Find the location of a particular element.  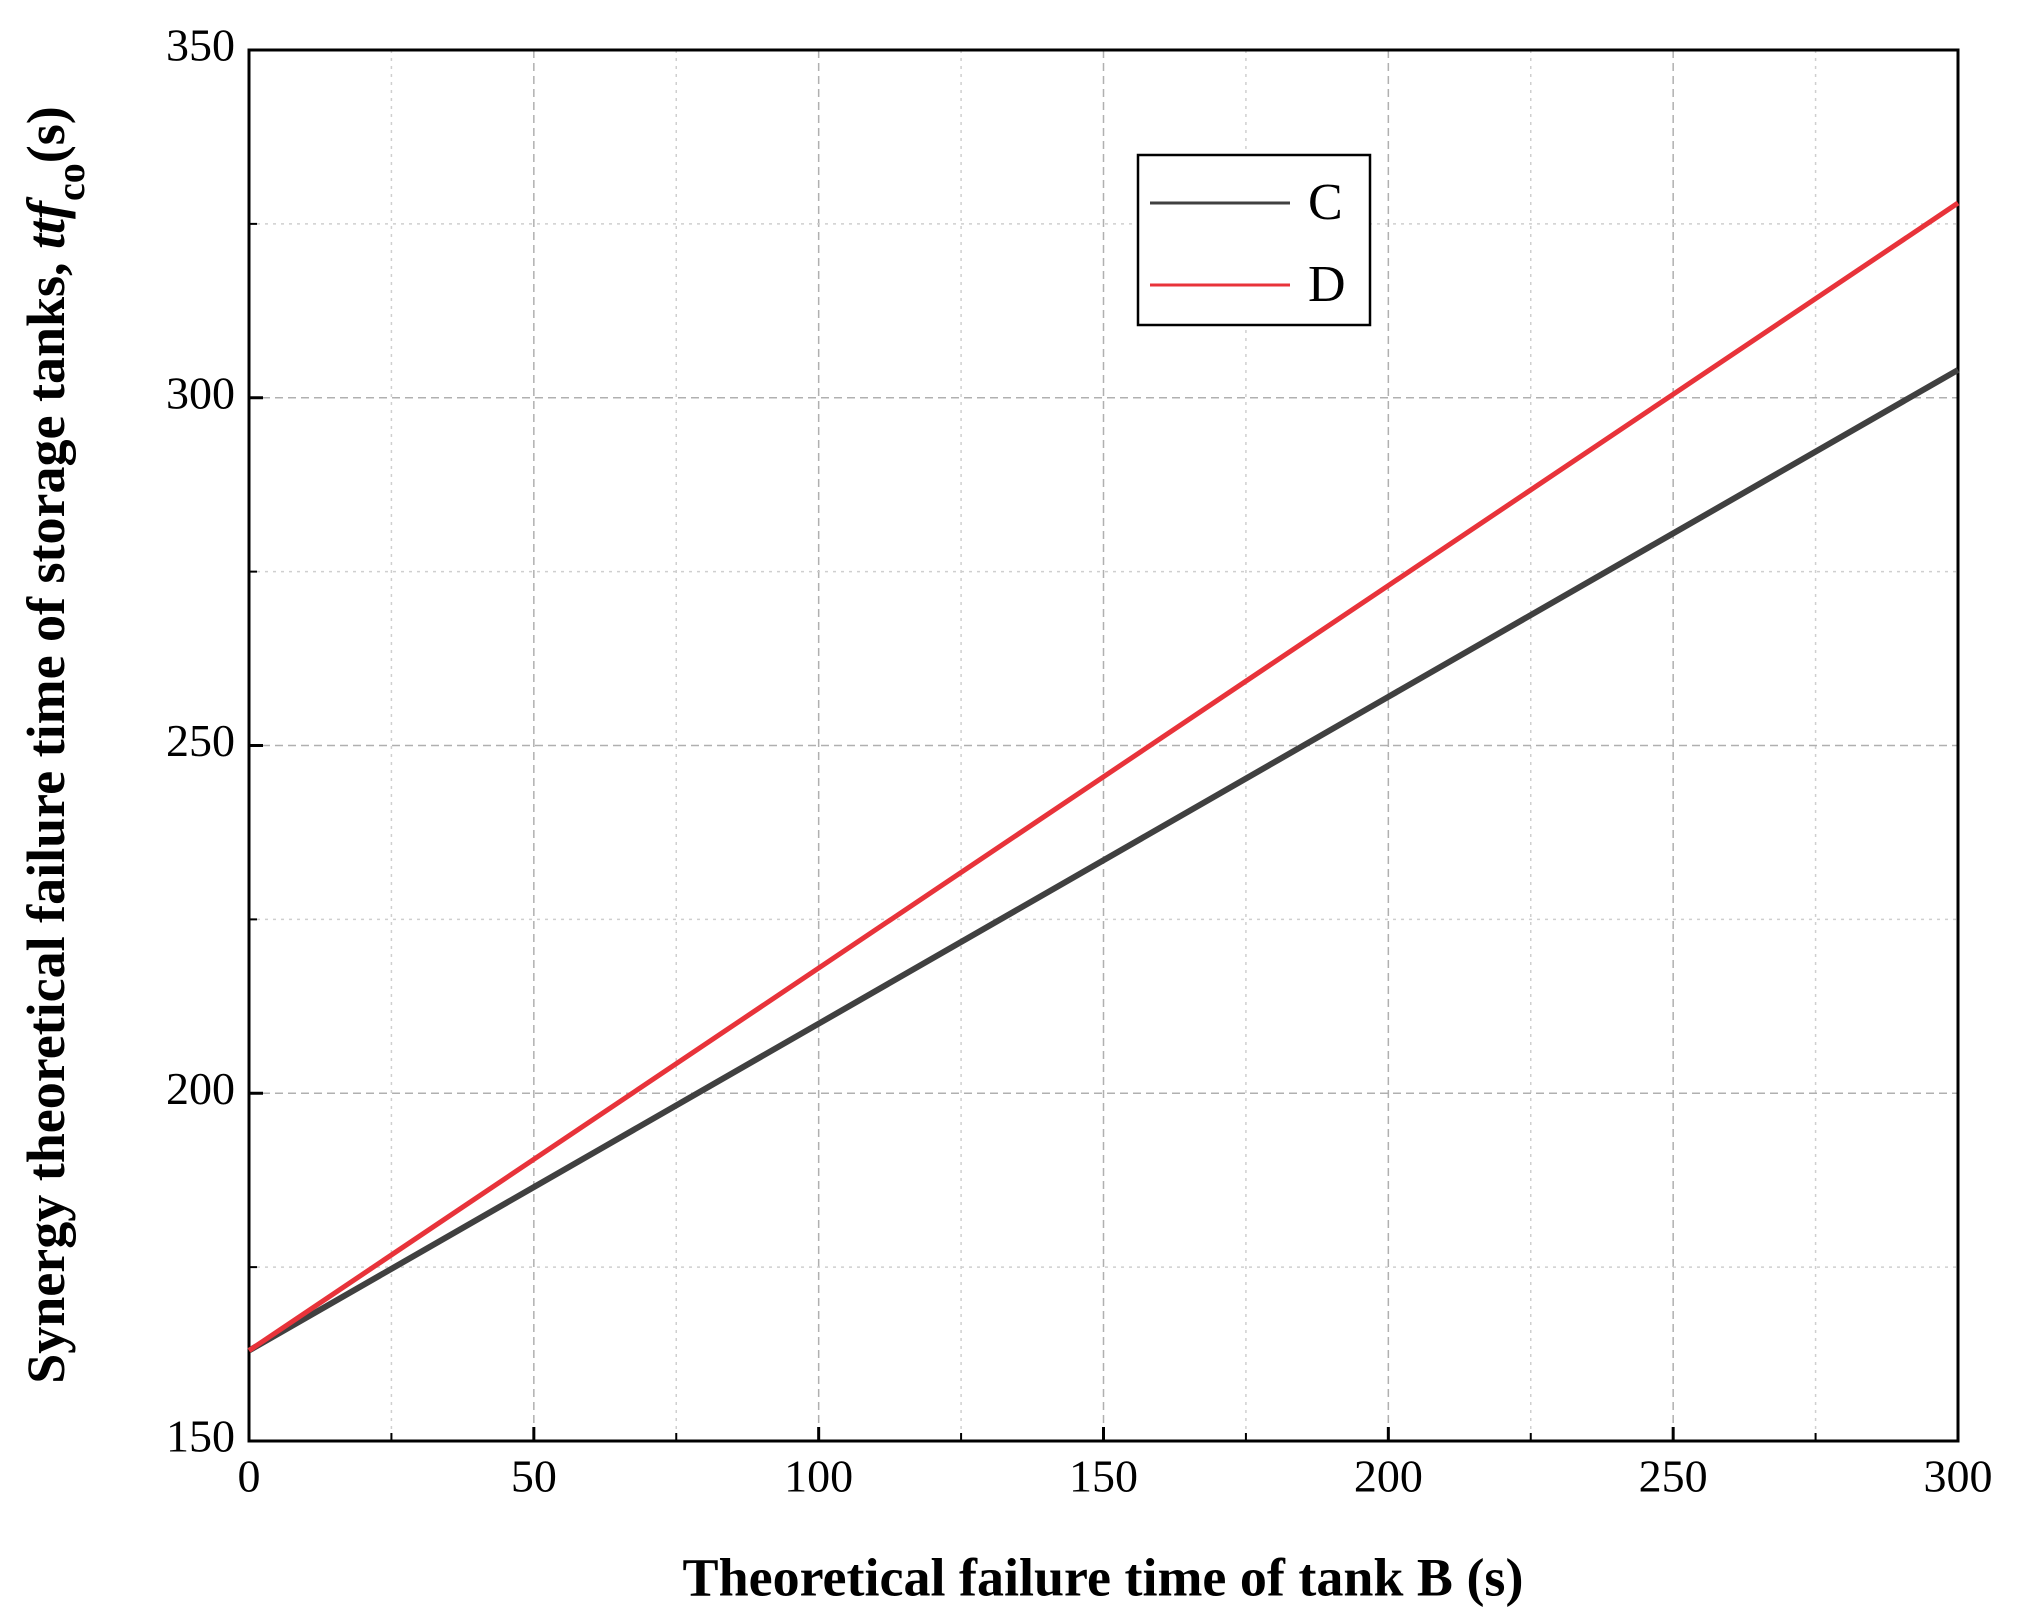

x-tick-label: 0 is located at coordinates (249, 1476).